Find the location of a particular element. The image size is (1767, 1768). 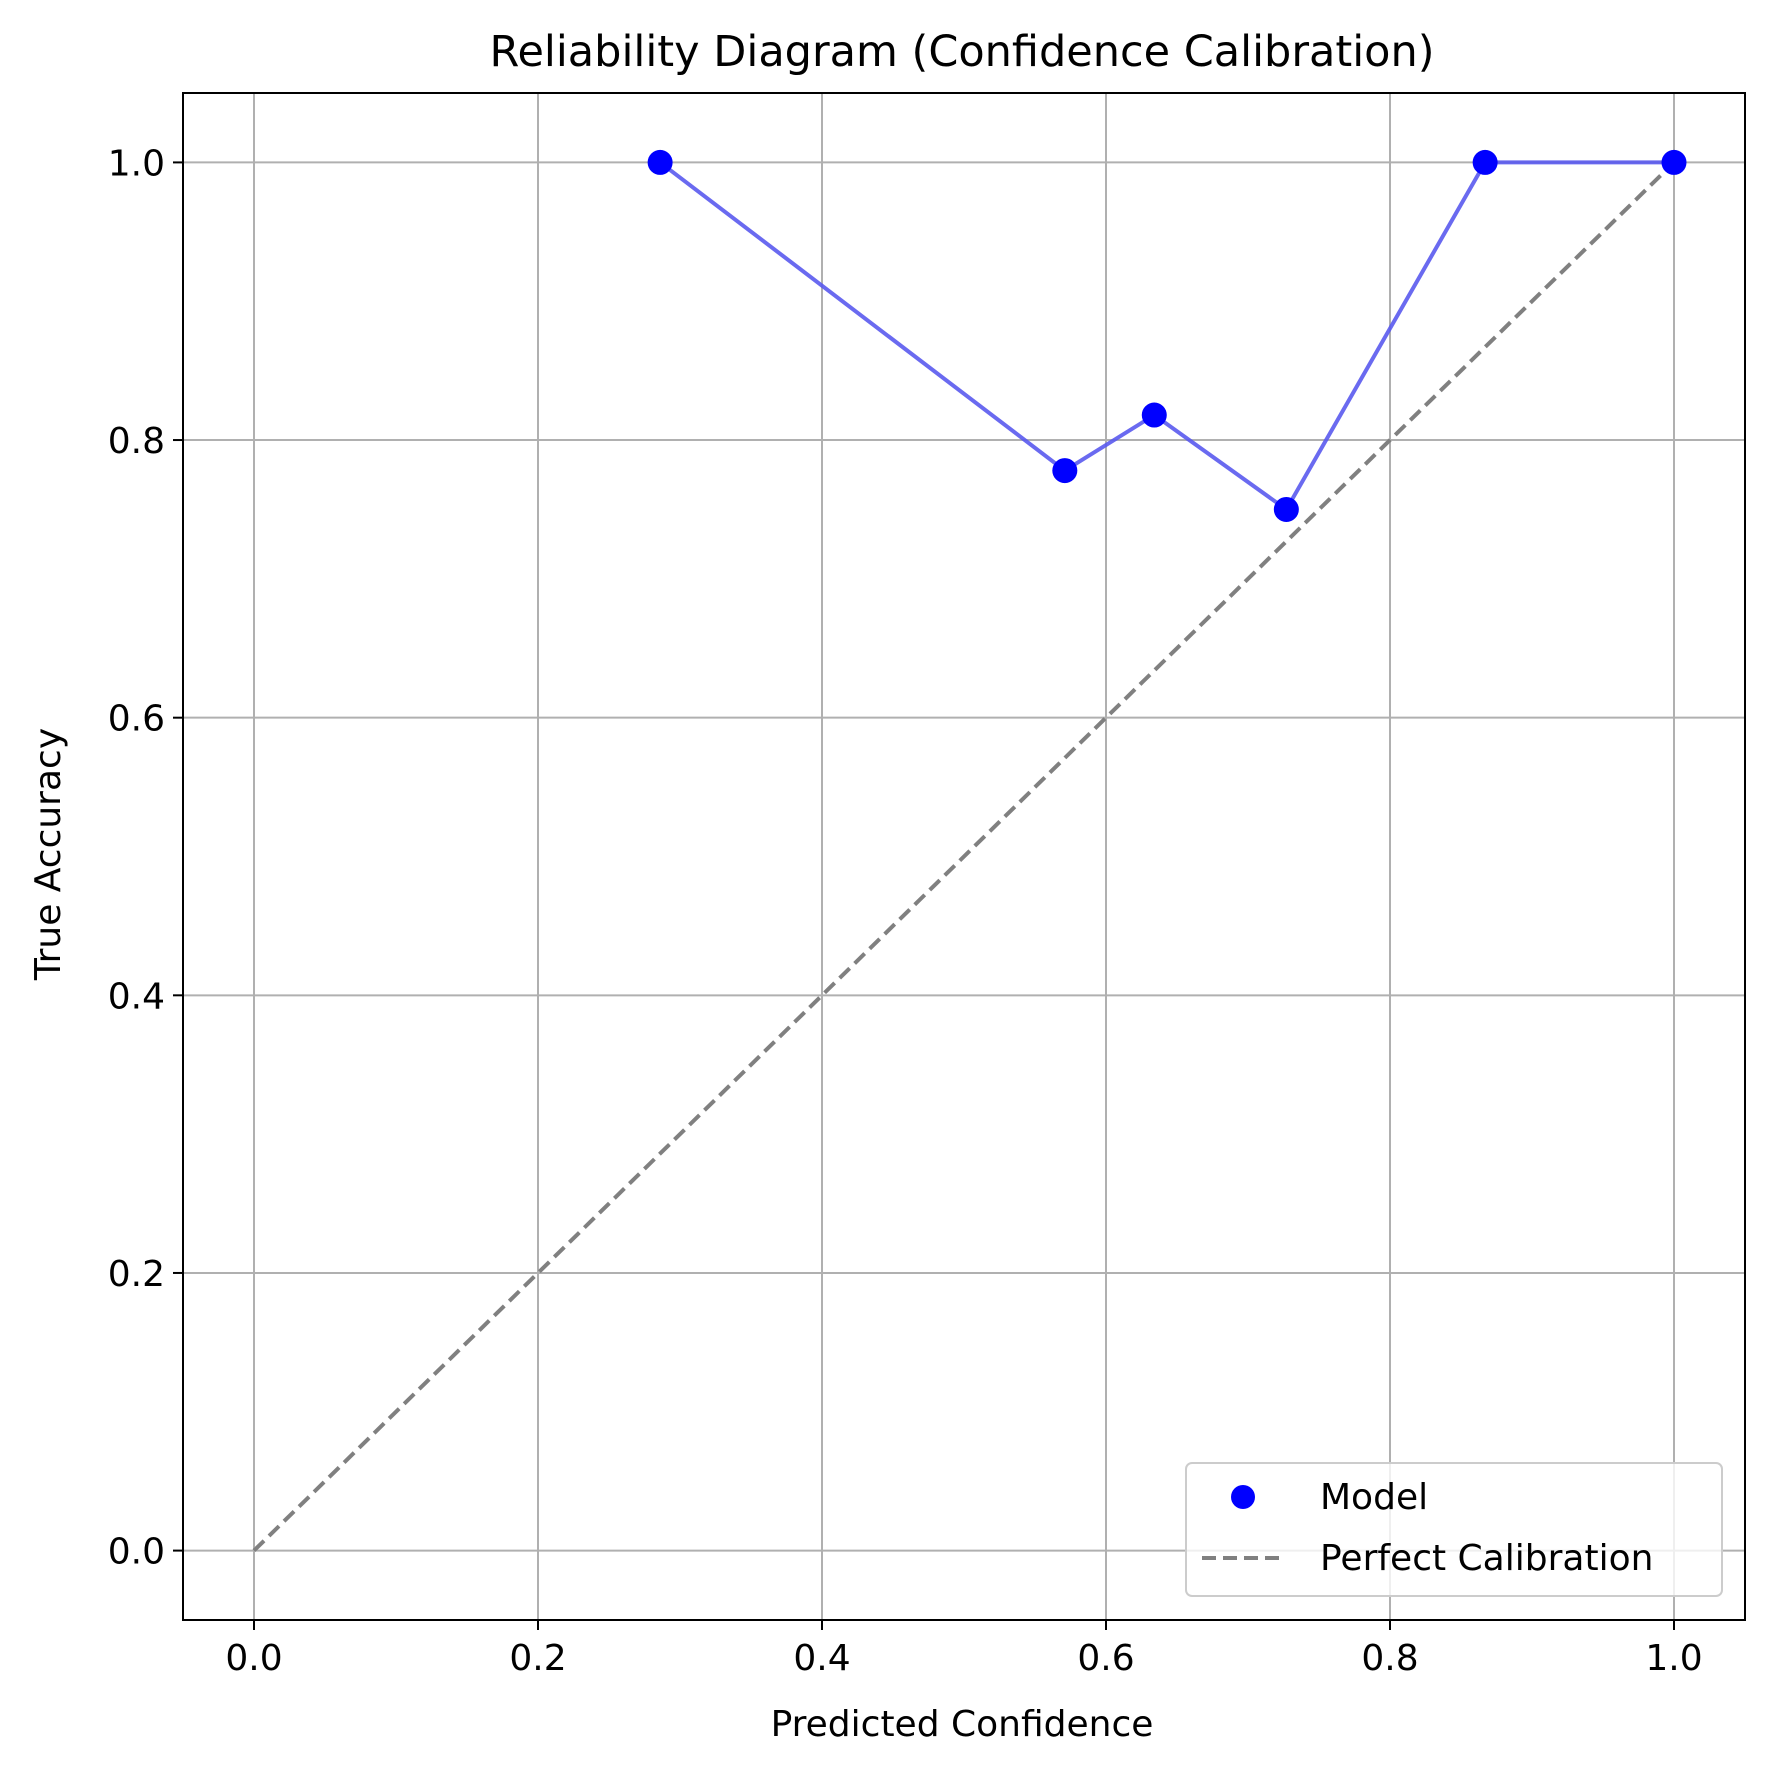

y-tick-label: 0.4 is located at coordinates (136, 996).